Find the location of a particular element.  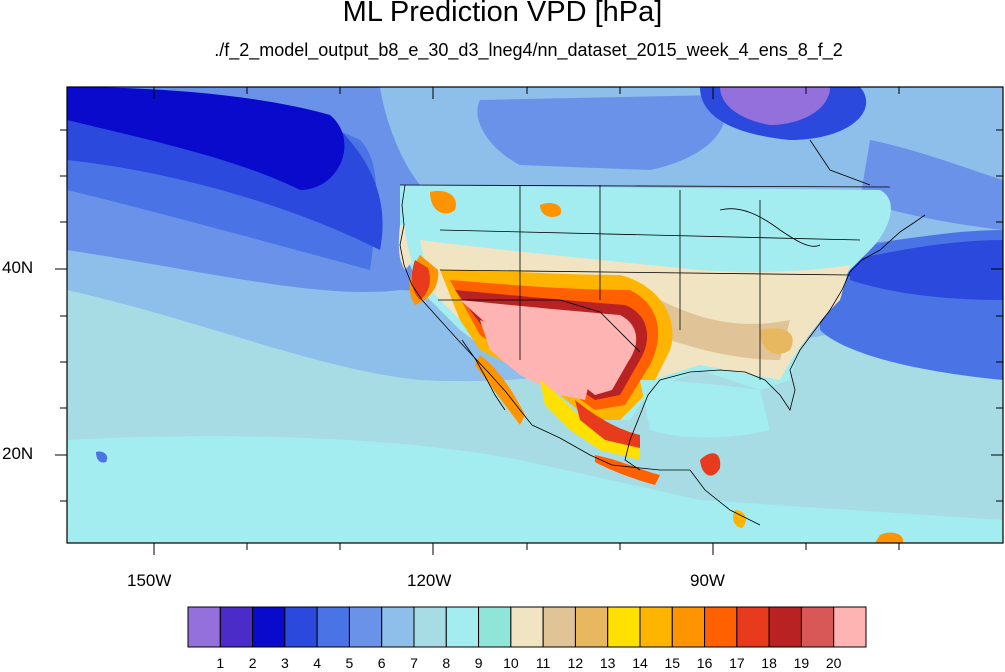

colorbar-label: 4 is located at coordinates (317, 663).